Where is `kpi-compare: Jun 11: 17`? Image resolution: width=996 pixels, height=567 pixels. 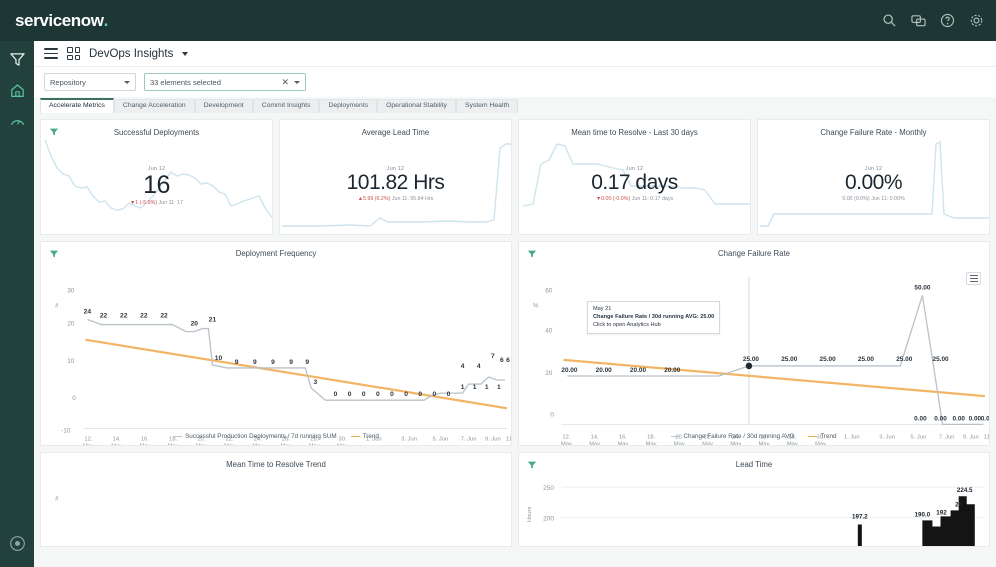
kpi-compare: Jun 11: 17 is located at coordinates (170, 203).